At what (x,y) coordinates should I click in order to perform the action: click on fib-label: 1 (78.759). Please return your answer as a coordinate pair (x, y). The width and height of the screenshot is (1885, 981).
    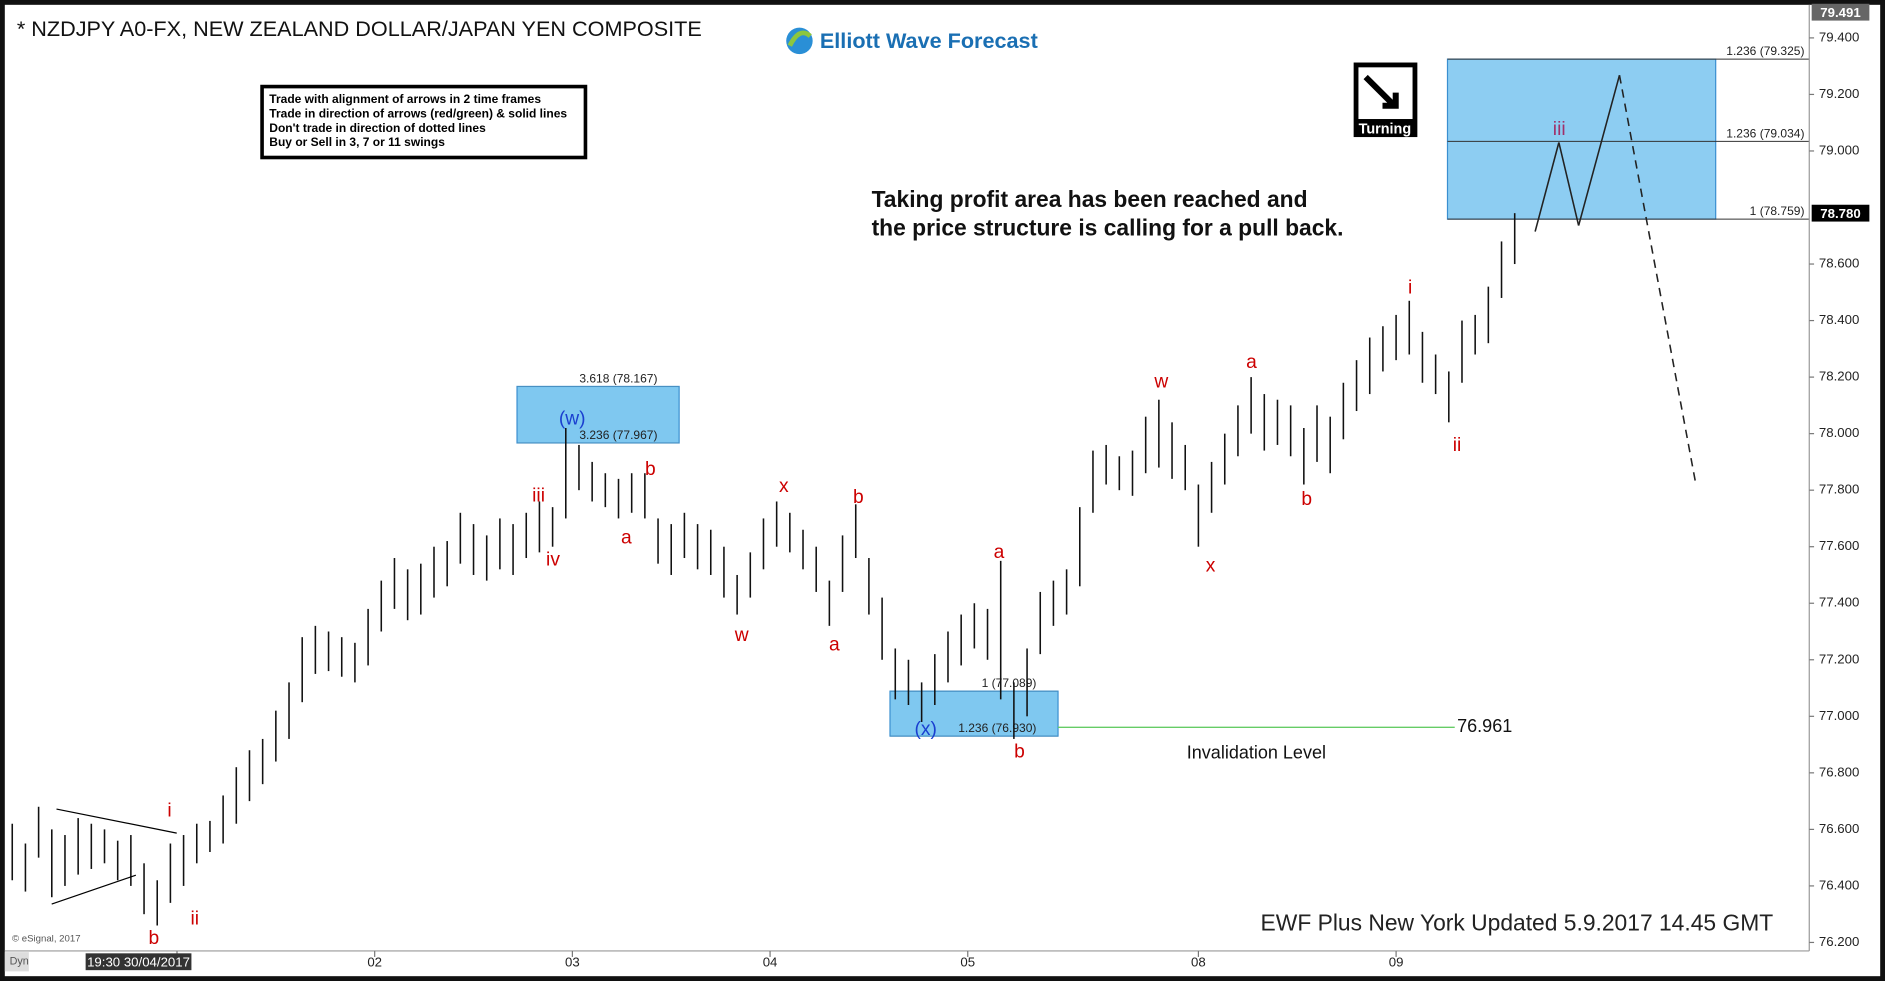
    Looking at the image, I should click on (1777, 211).